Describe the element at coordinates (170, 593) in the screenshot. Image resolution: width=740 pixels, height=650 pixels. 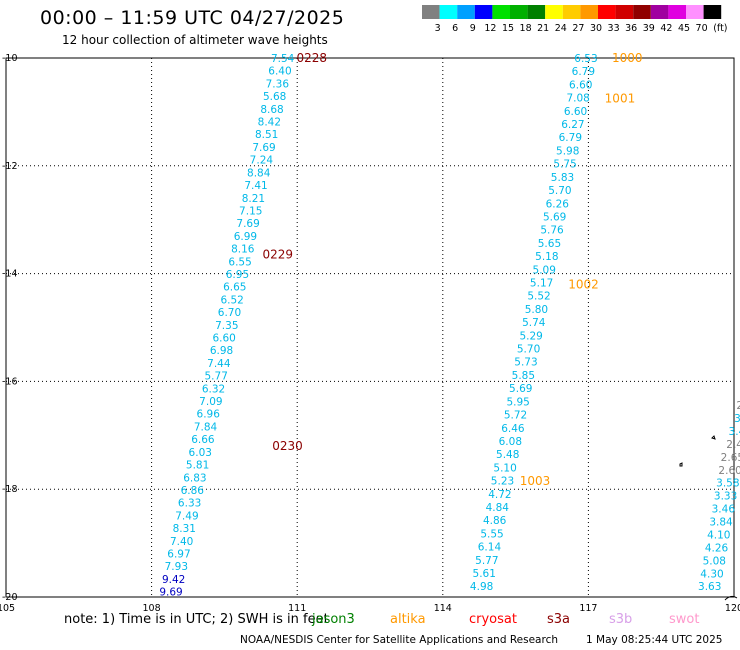
I see `wave-height-label: 9.69` at that location.